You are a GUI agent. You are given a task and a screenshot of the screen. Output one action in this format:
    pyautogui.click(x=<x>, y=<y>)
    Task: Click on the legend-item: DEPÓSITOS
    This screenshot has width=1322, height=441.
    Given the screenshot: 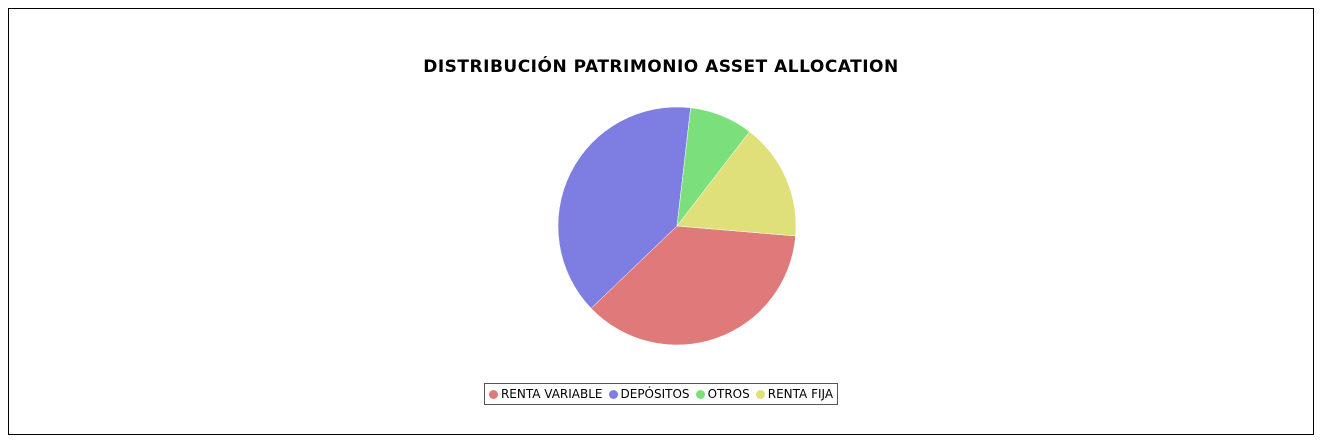 What is the action you would take?
    pyautogui.click(x=649, y=394)
    